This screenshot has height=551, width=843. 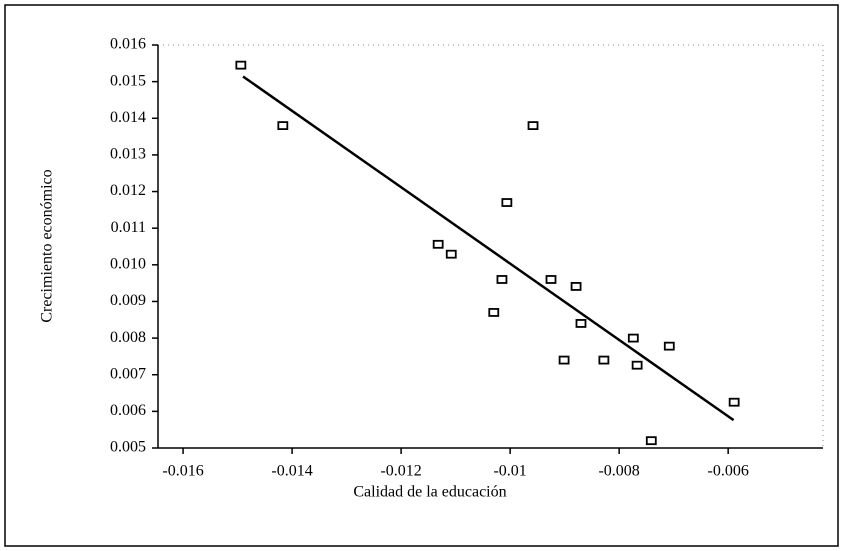 I want to click on y-tick-label: 0.005, so click(x=128, y=447).